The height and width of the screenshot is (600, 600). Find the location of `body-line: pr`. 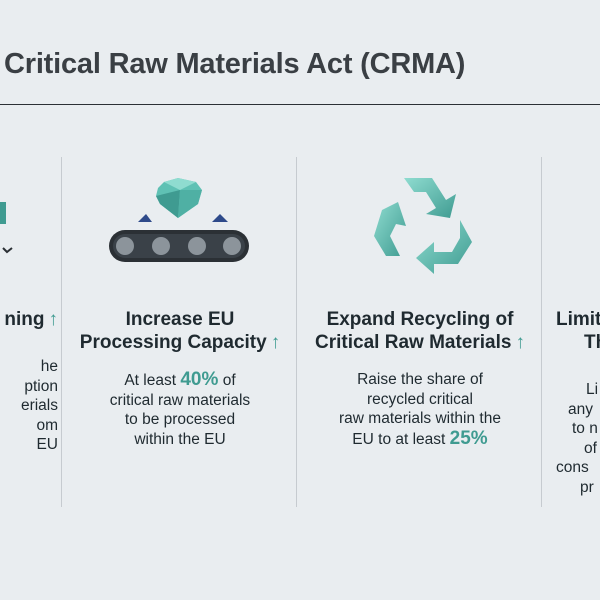

body-line: pr is located at coordinates (587, 487).